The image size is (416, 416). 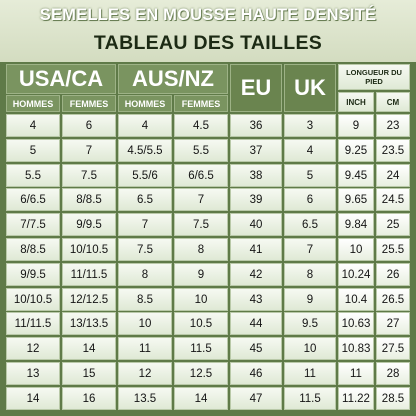 What do you see at coordinates (393, 249) in the screenshot?
I see `table-cell: 25.5` at bounding box center [393, 249].